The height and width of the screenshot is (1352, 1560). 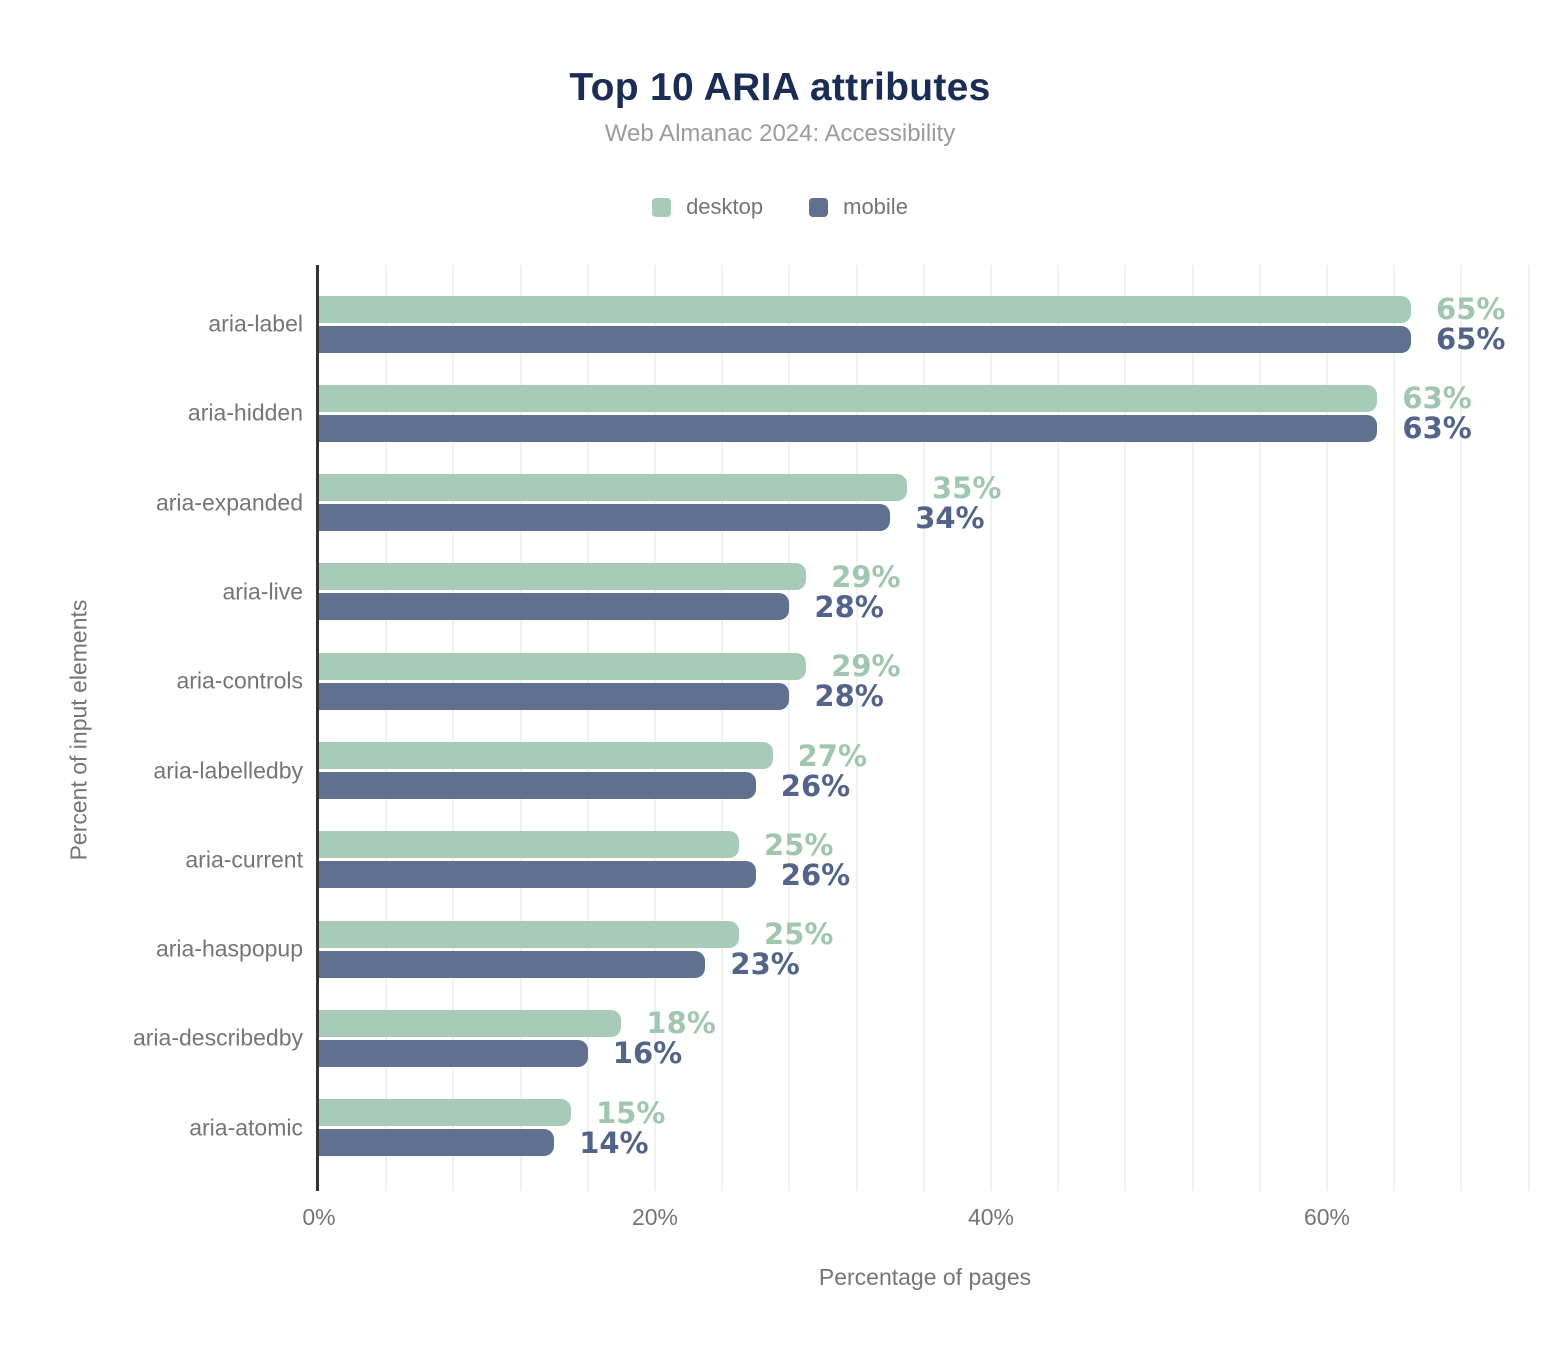 I want to click on legend-item-desktop: desktop, so click(x=707, y=207).